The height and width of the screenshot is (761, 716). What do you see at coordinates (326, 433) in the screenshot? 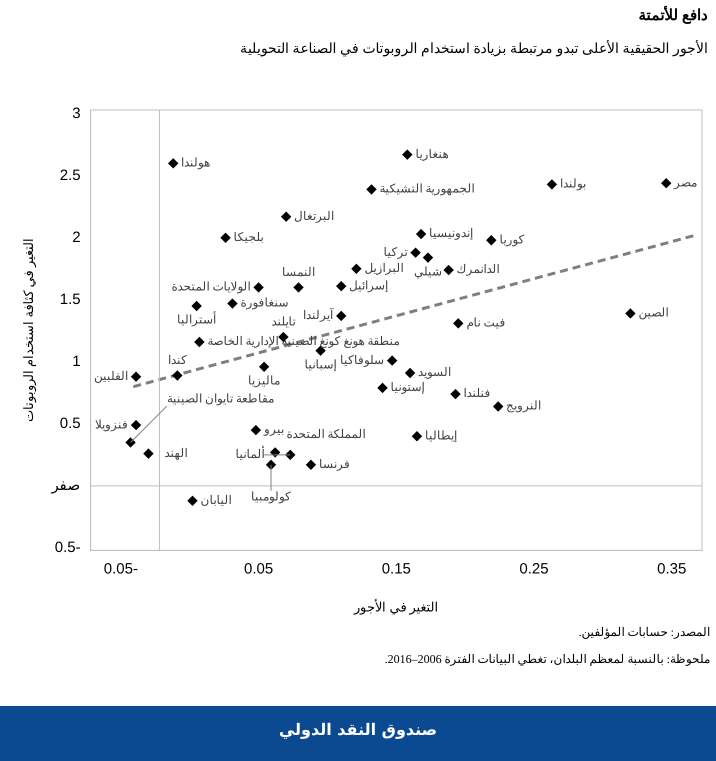
I see `data-label: المملكة المتحدة` at bounding box center [326, 433].